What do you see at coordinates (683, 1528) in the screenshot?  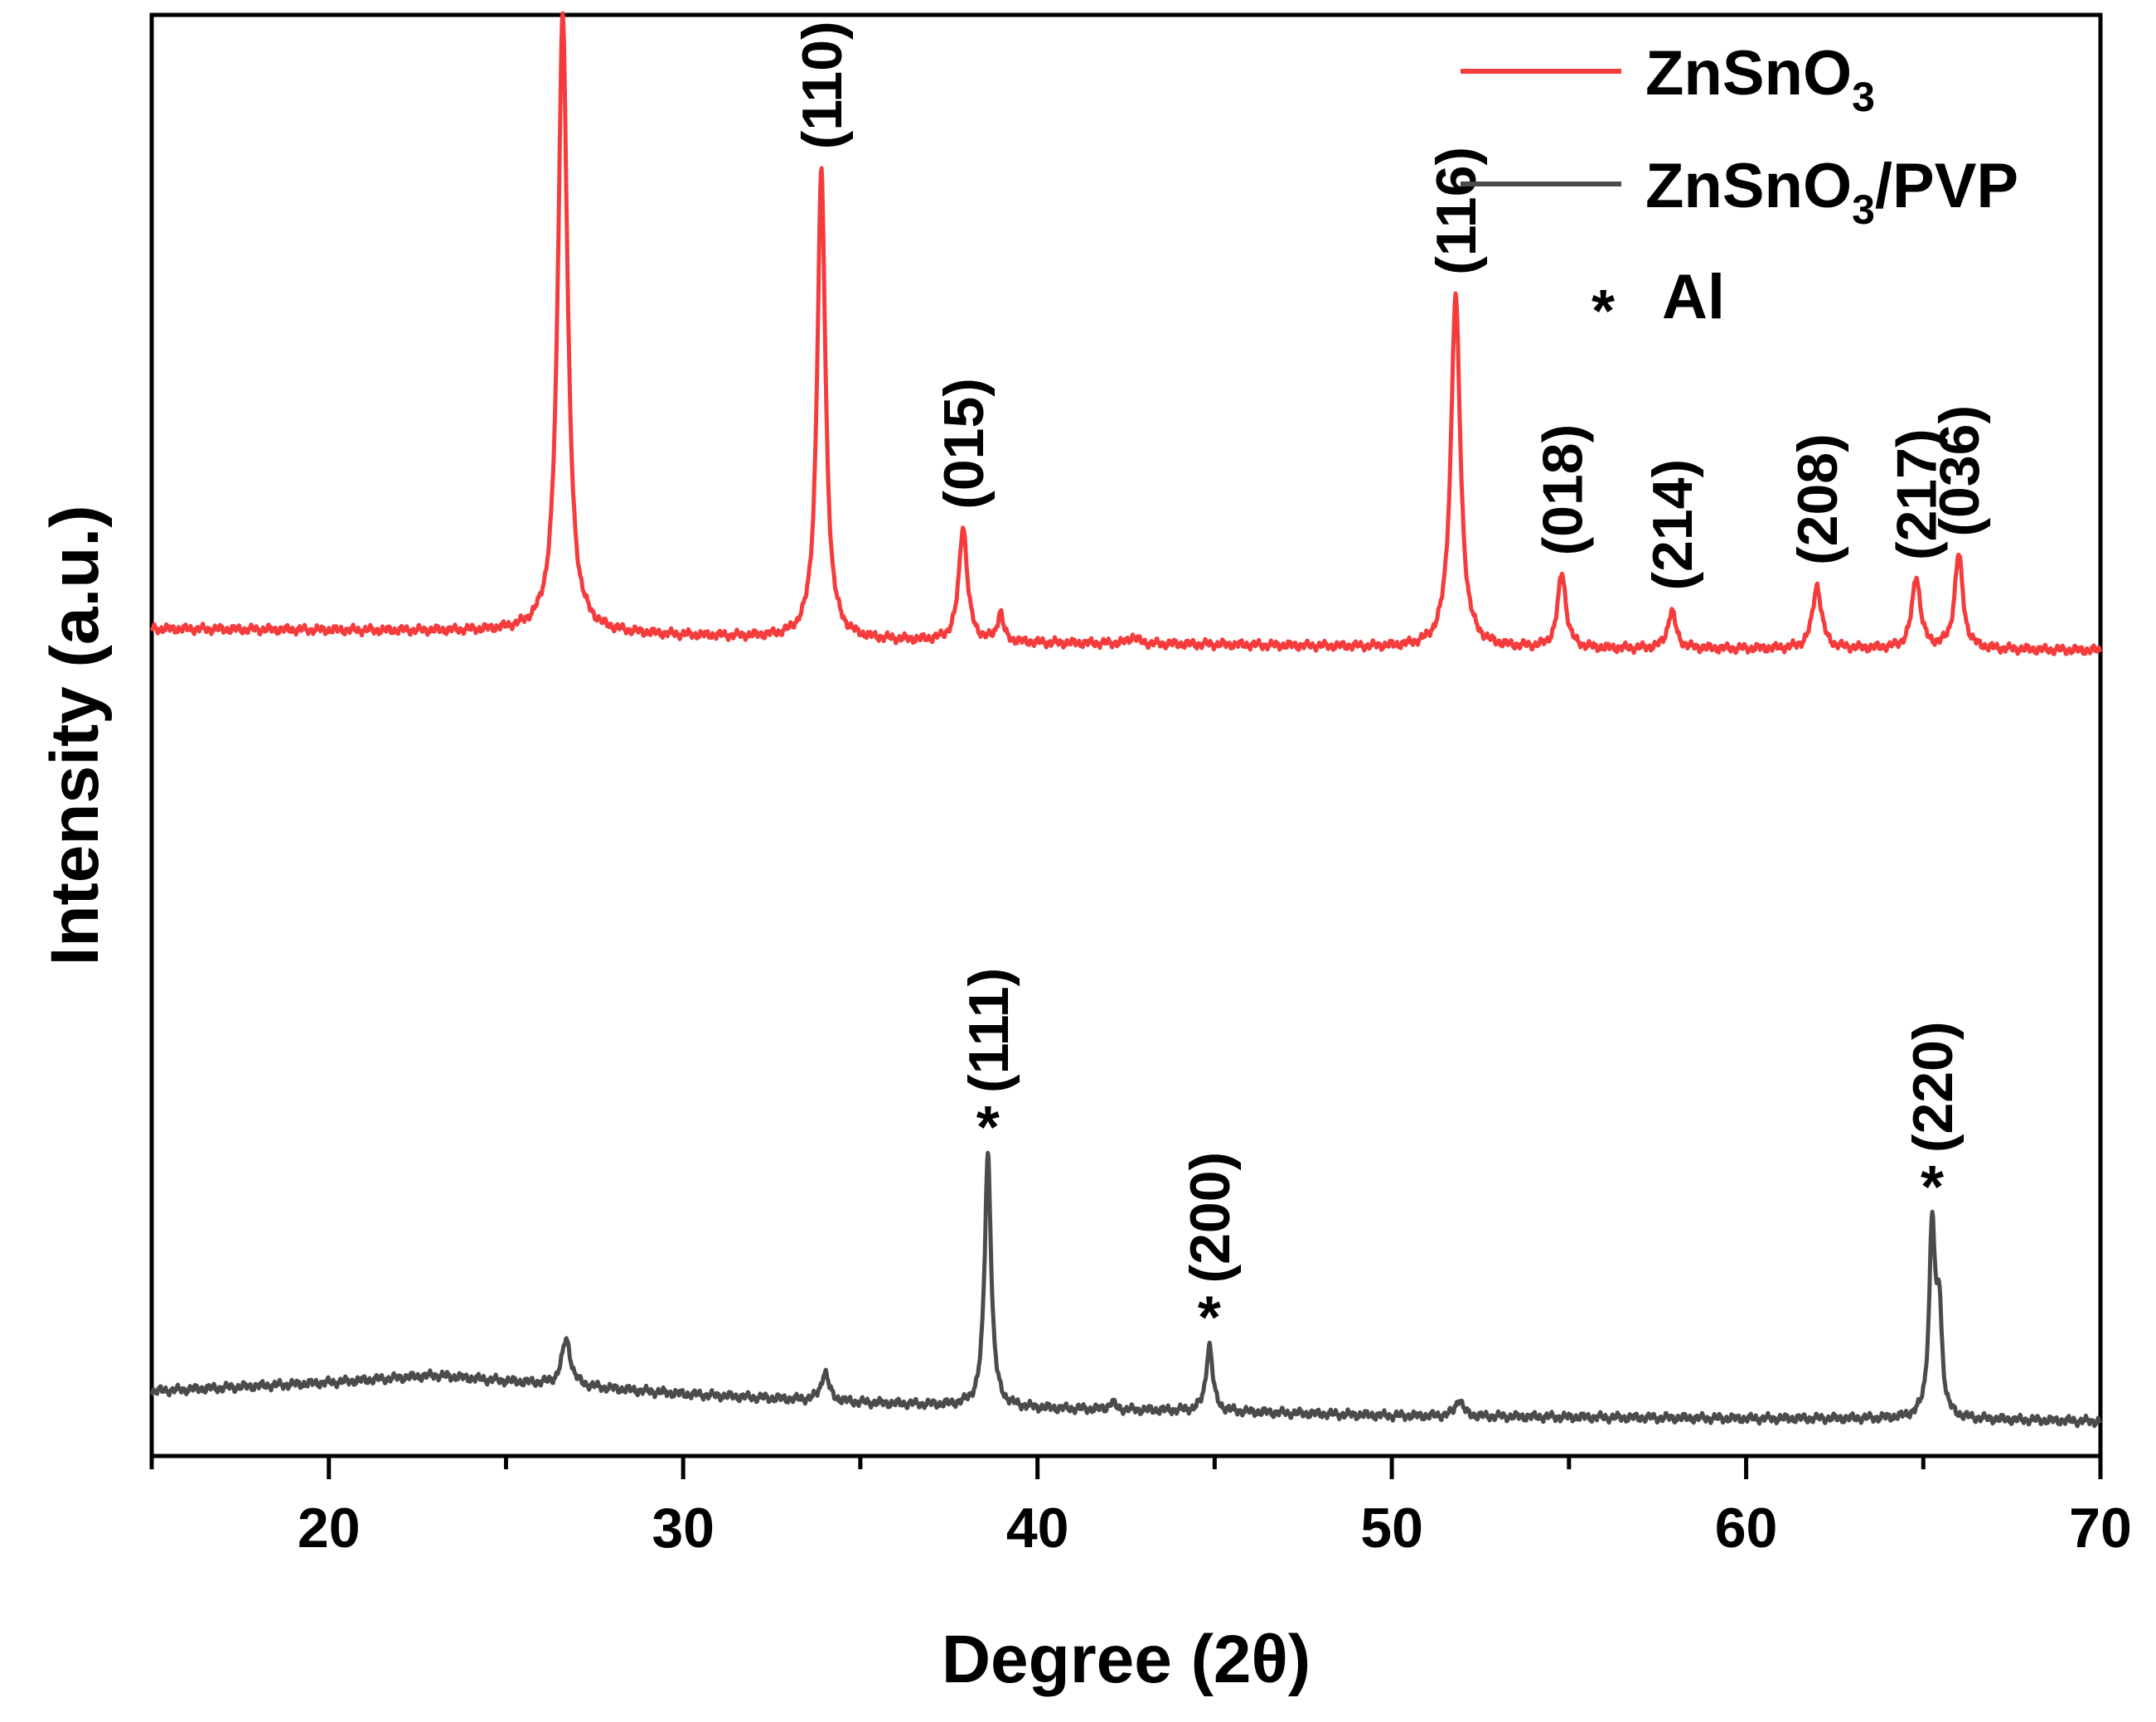 I see `x-tick-label-1: 30` at bounding box center [683, 1528].